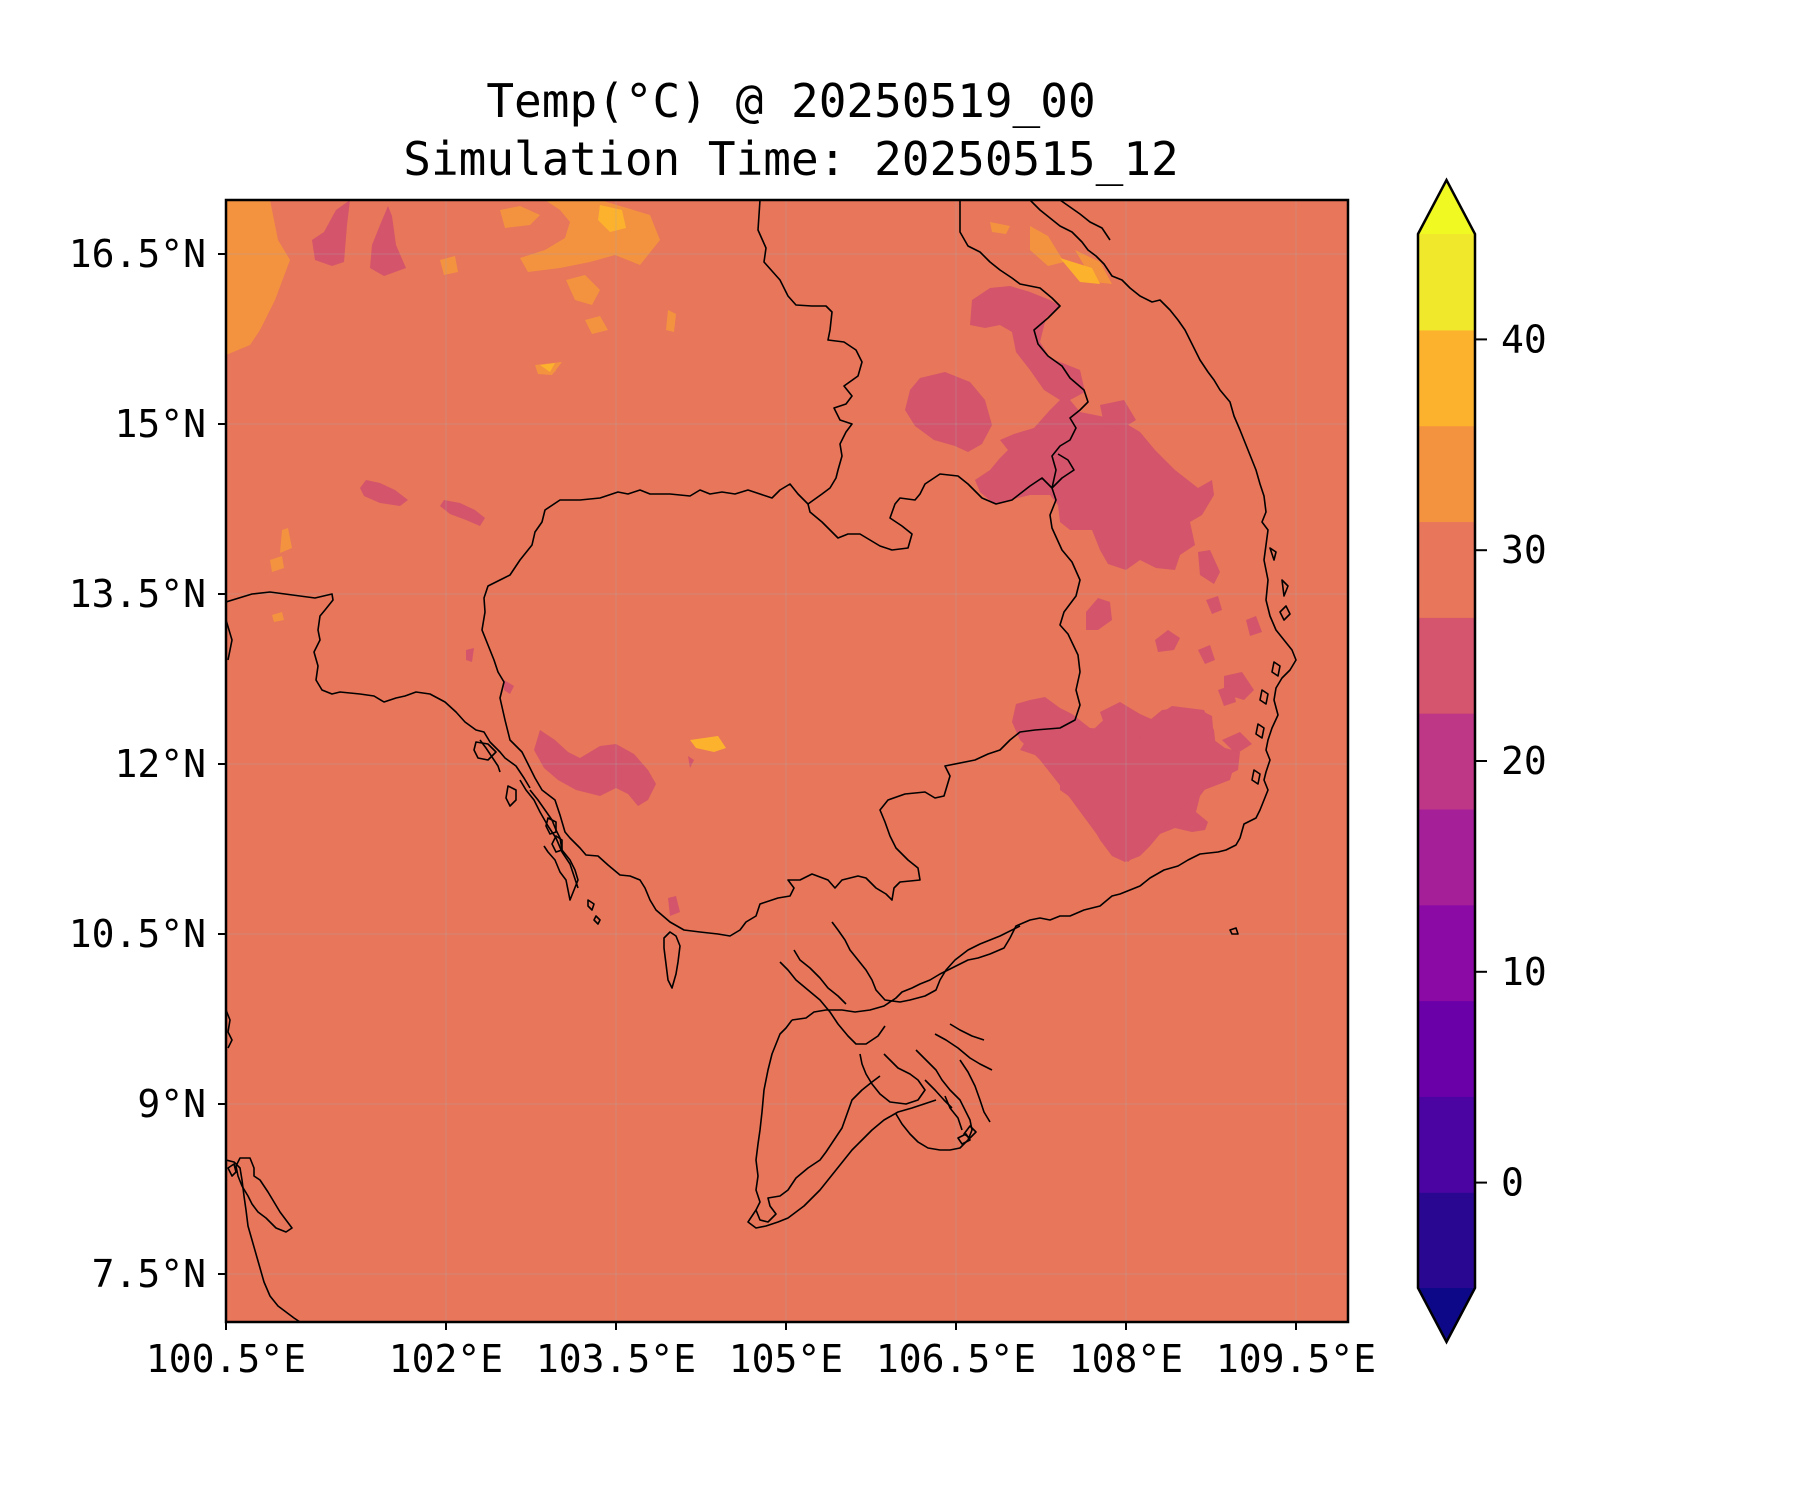 This screenshot has height=1500, width=1800. I want to click on lat-tick-label: 16.5°N, so click(137, 254).